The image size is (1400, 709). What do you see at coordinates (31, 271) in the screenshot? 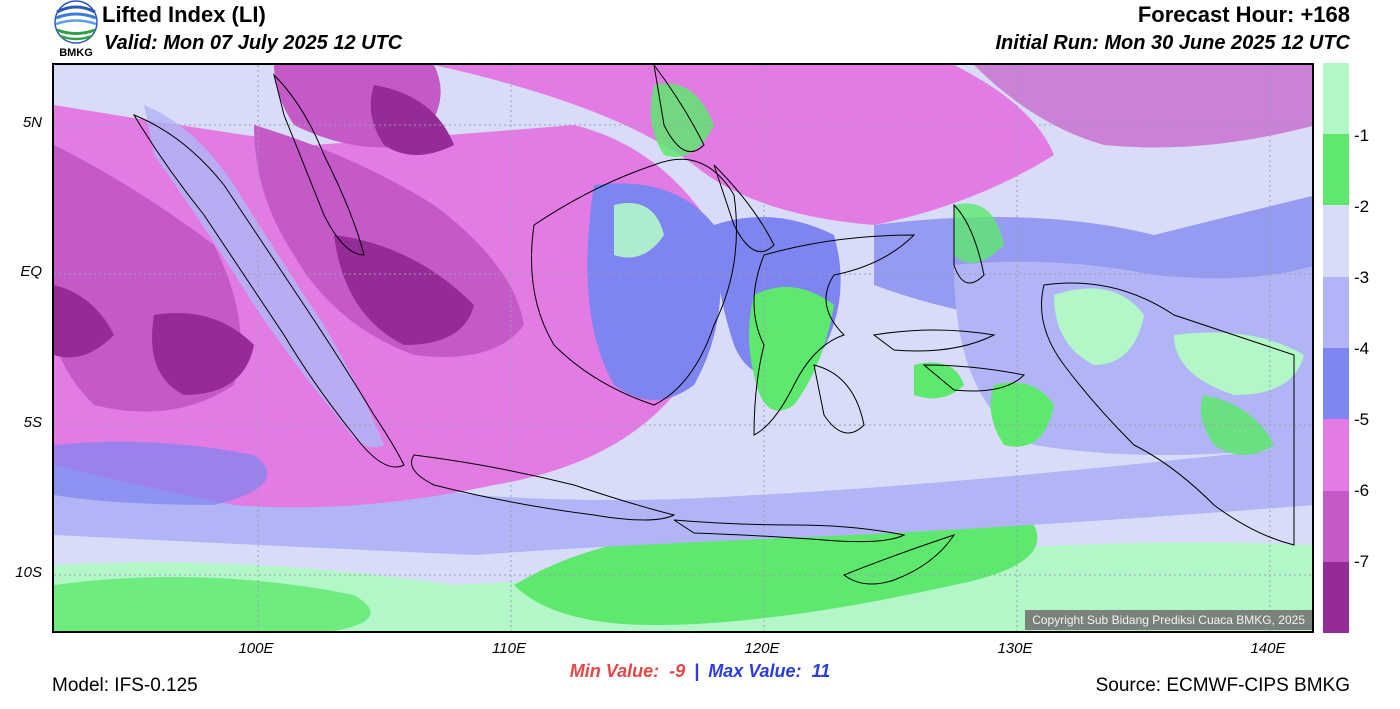
I see `lat-label-eq: EQ` at bounding box center [31, 271].